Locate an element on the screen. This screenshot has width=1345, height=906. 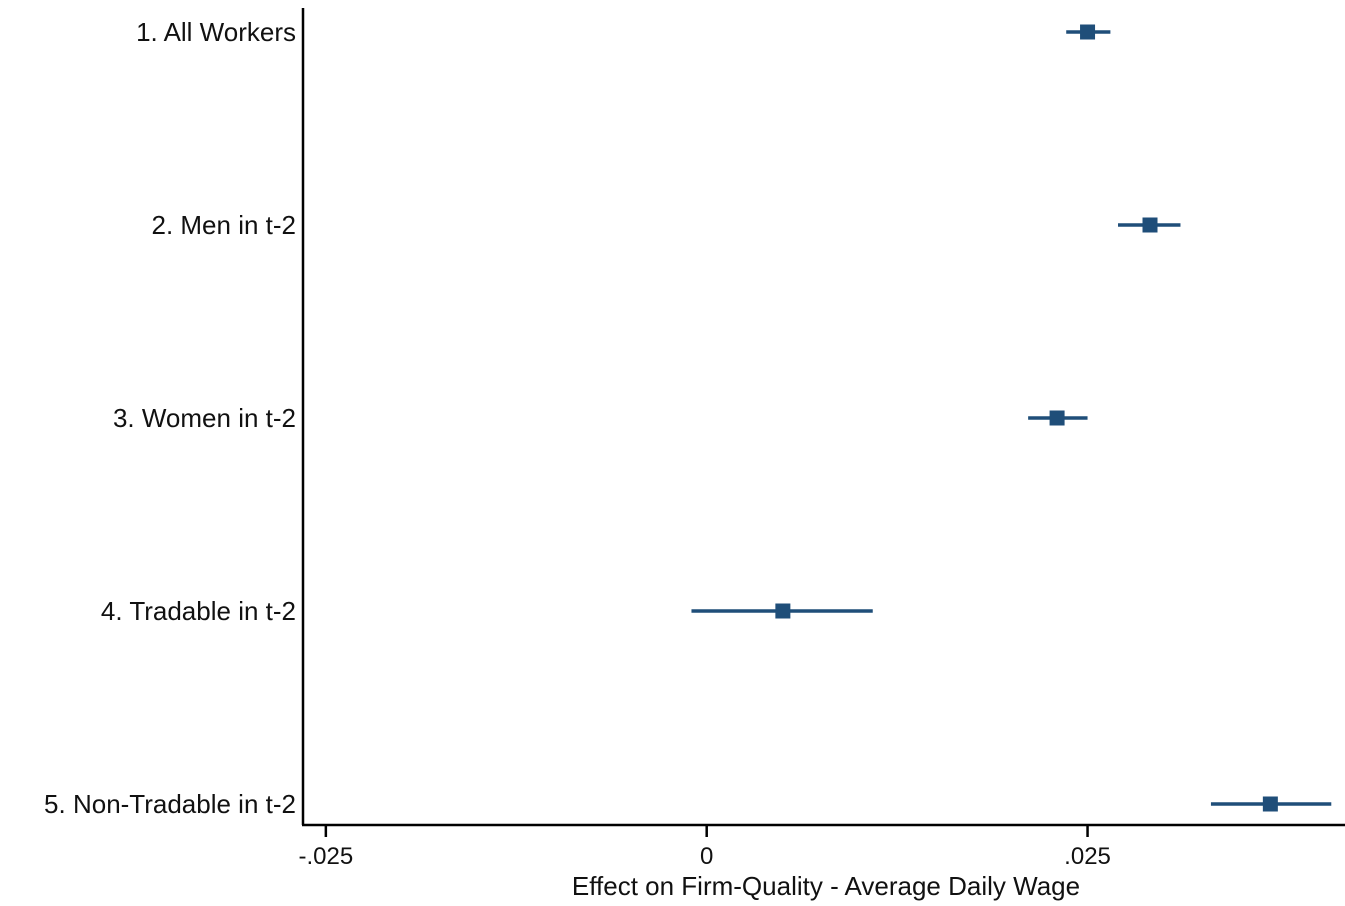
x-tick-label: -.025 is located at coordinates (325, 856).